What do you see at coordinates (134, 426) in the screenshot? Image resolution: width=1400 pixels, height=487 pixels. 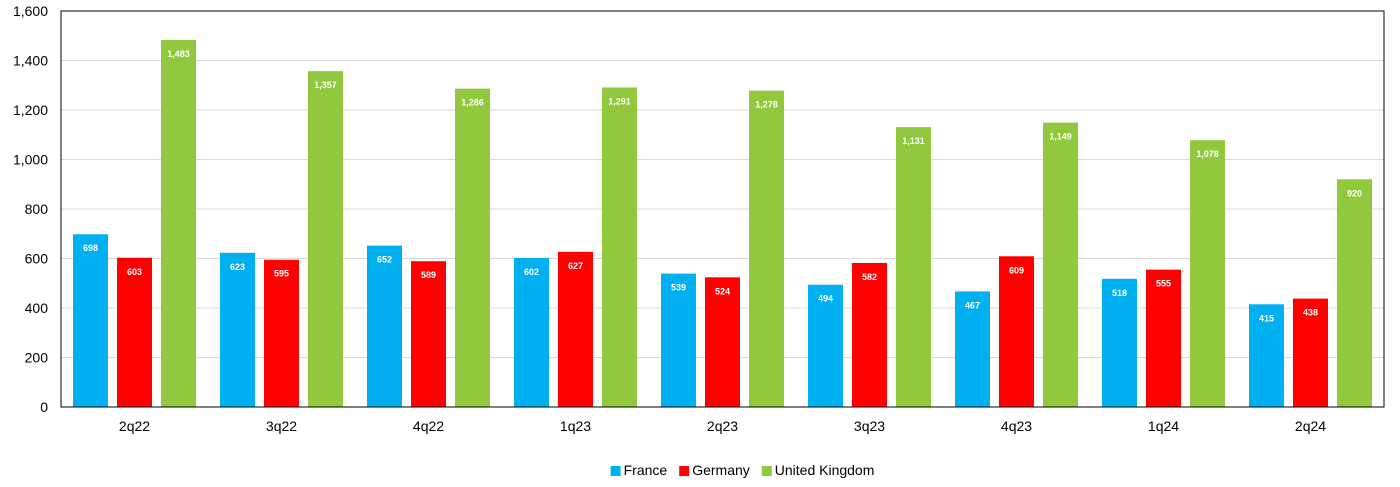 I see `x-category-label: 2q22` at bounding box center [134, 426].